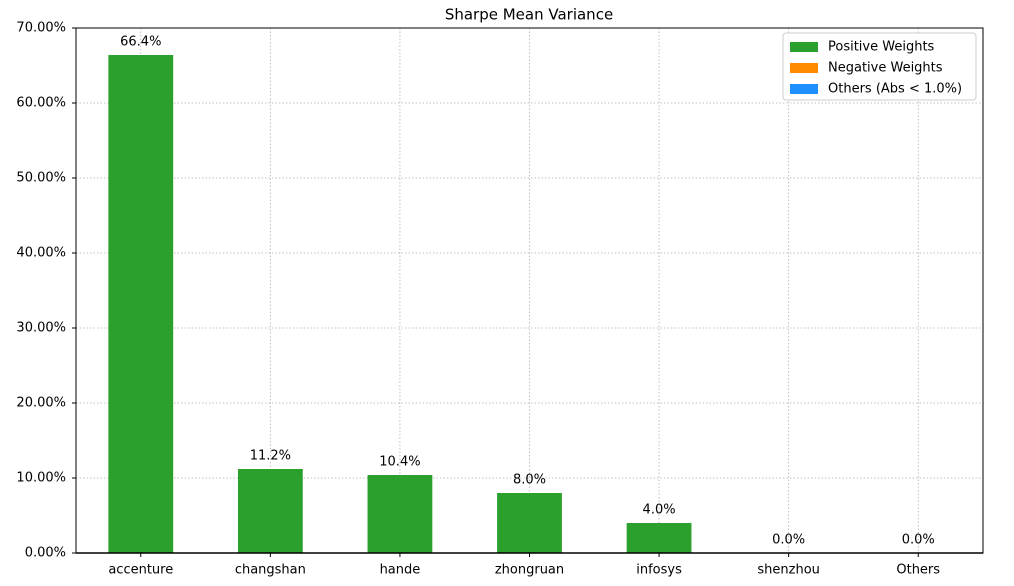  I want to click on chart-title: Sharpe Mean Variance, so click(529, 15).